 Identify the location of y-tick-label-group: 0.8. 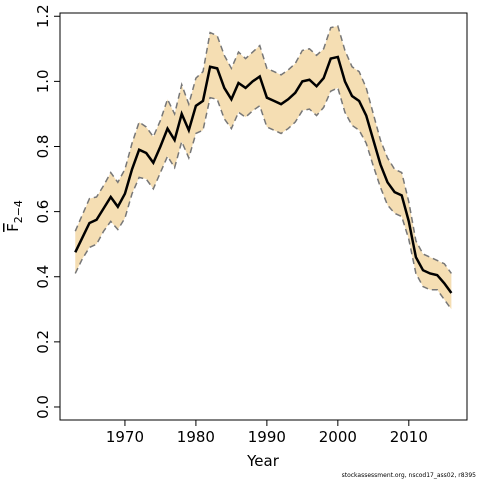
(43, 147).